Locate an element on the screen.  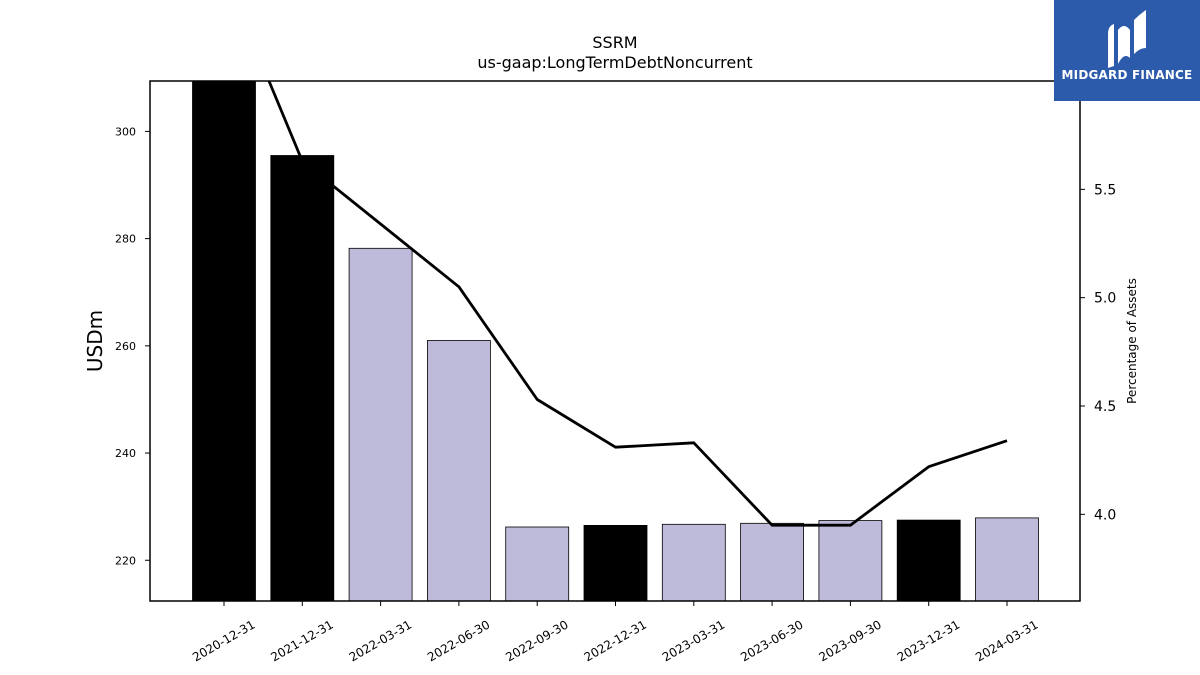
y2-tick-label: 5.5 is located at coordinates (1105, 190).